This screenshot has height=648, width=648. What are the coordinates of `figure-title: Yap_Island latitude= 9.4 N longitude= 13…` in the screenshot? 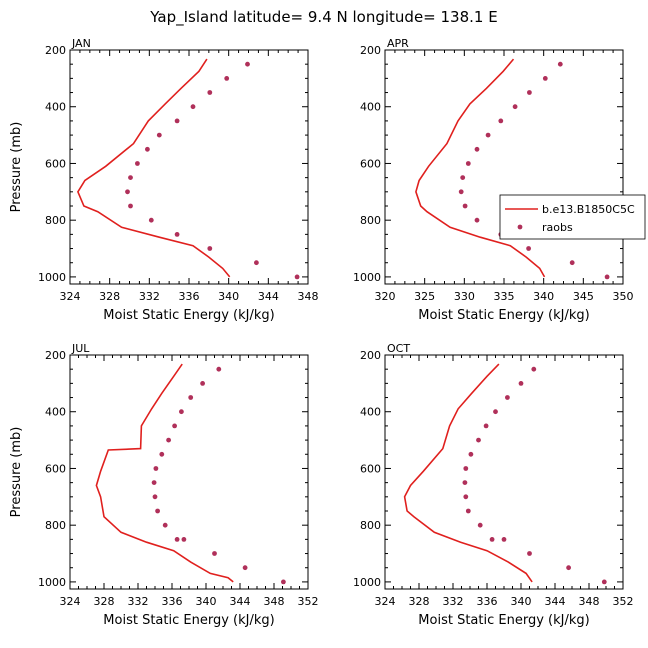 It's located at (323, 17).